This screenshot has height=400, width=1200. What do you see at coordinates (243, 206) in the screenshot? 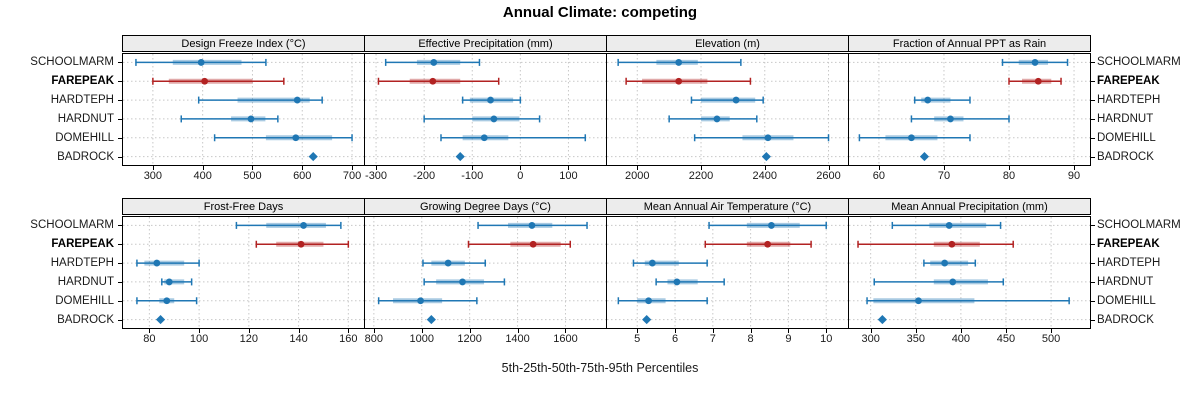
I see `panel-strip: Frost-Free Days` at bounding box center [243, 206].